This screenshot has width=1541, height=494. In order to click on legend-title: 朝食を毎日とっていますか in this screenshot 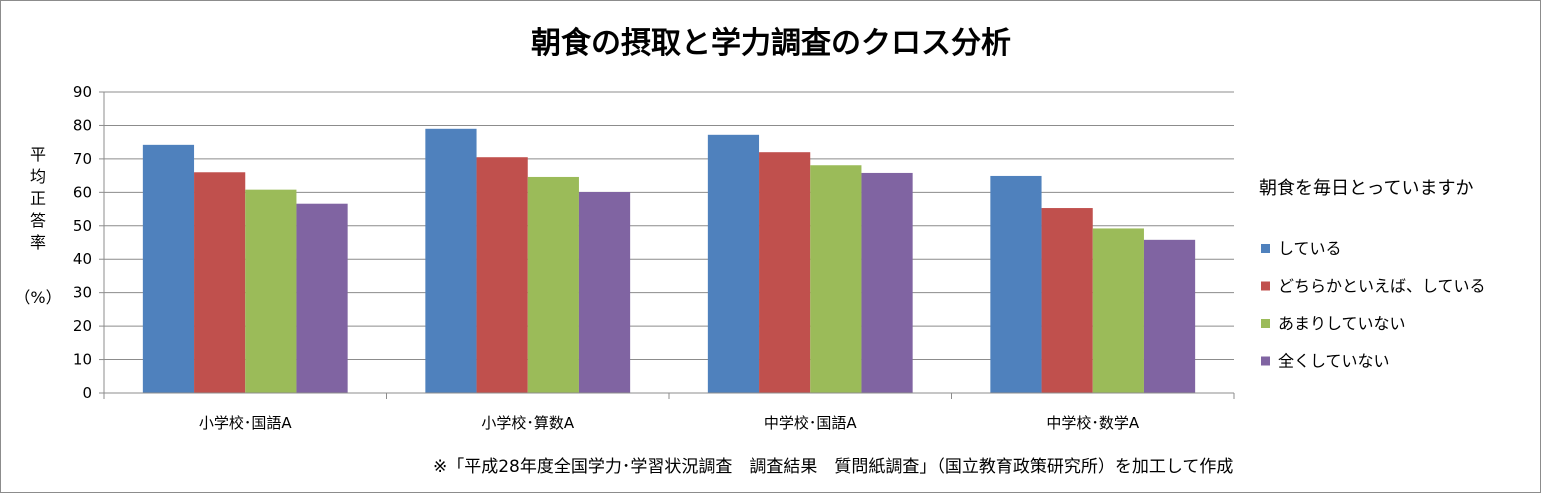, I will do `click(1366, 188)`.